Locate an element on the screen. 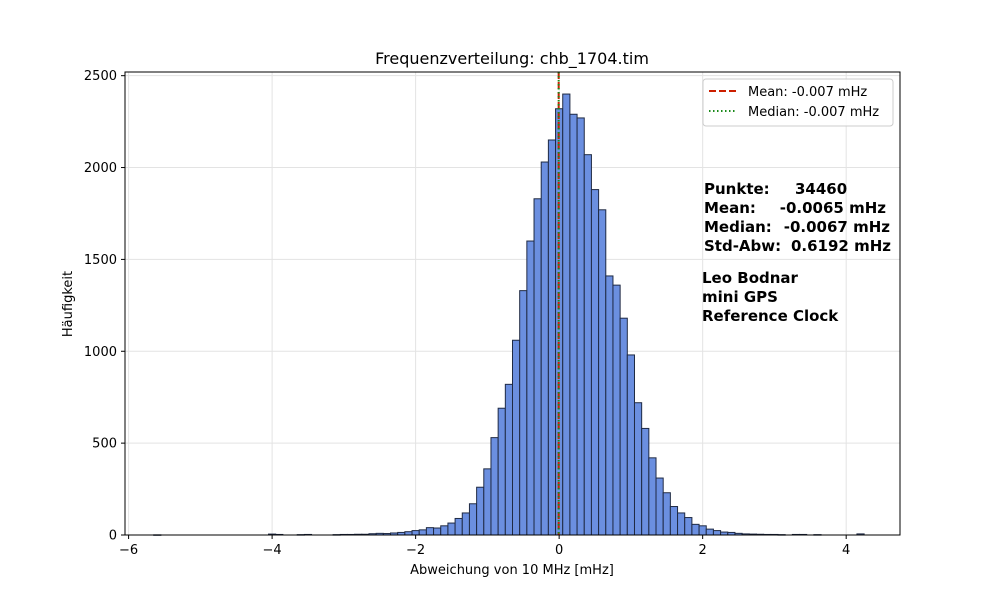  stats-points-value: 34460 is located at coordinates (821, 189).